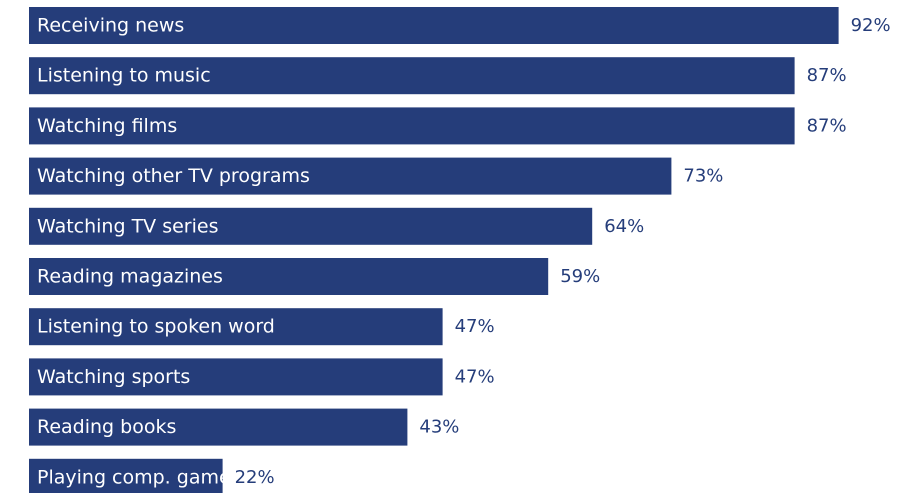 The width and height of the screenshot is (910, 493). I want to click on bar-value-label: 64%, so click(624, 226).